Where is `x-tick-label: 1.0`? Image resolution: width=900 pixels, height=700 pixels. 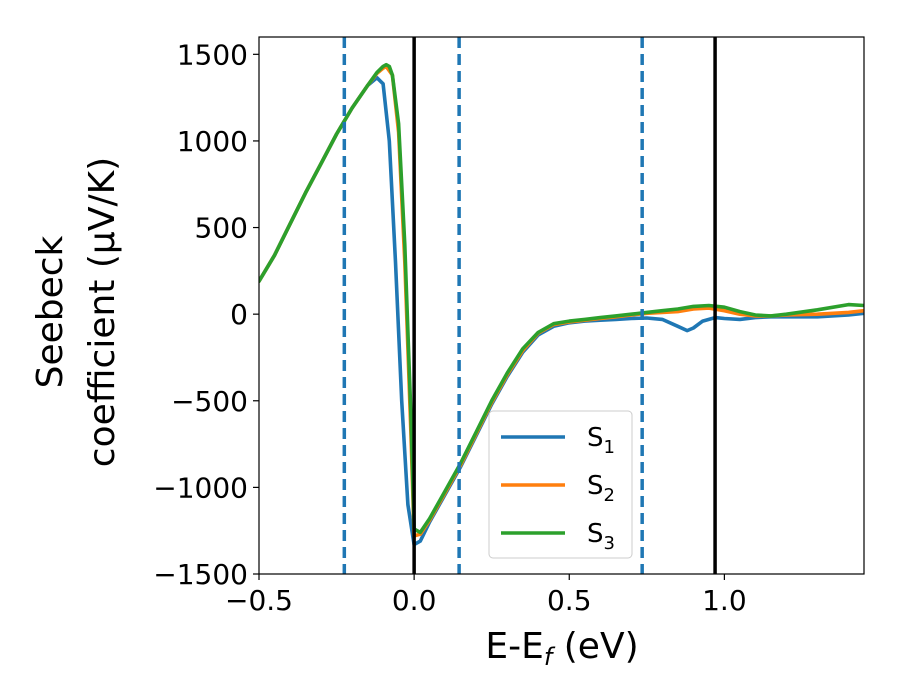
x-tick-label: 1.0 is located at coordinates (724, 600).